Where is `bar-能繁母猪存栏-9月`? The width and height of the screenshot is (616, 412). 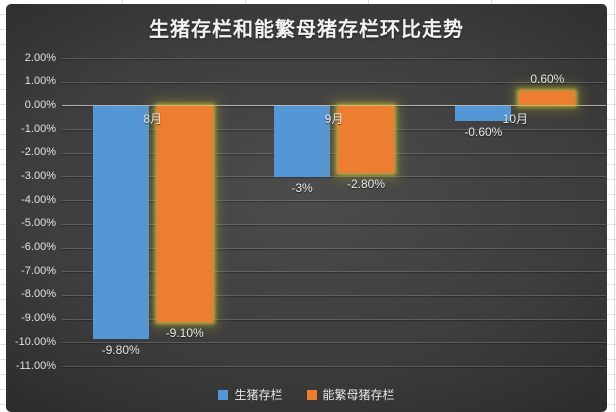 bar-能繁母猪存栏-9月 is located at coordinates (366, 139).